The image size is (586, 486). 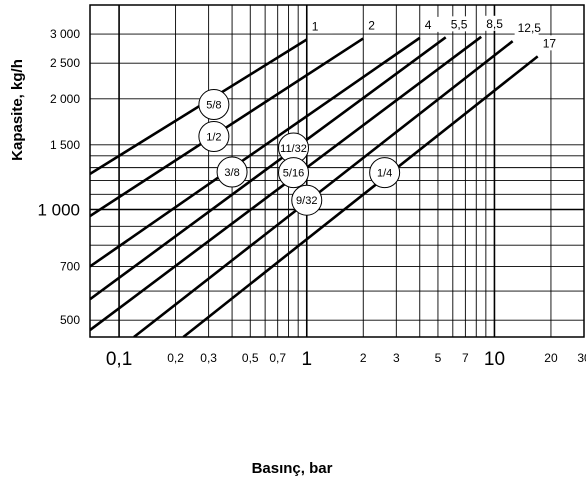 I want to click on orifice-label: 11/32, so click(x=293, y=149).